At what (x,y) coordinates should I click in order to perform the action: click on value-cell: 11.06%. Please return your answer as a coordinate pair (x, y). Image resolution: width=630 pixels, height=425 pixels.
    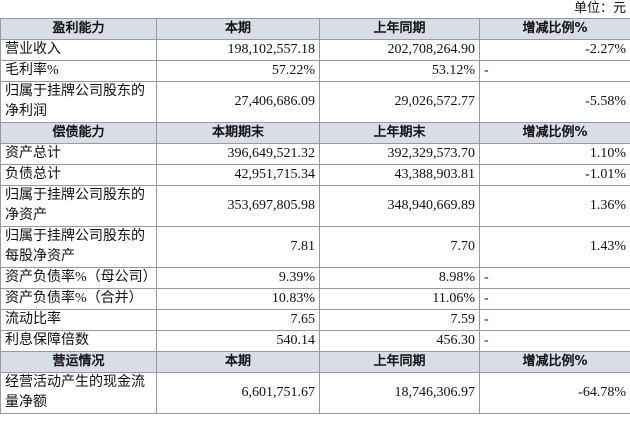
    Looking at the image, I should click on (399, 299).